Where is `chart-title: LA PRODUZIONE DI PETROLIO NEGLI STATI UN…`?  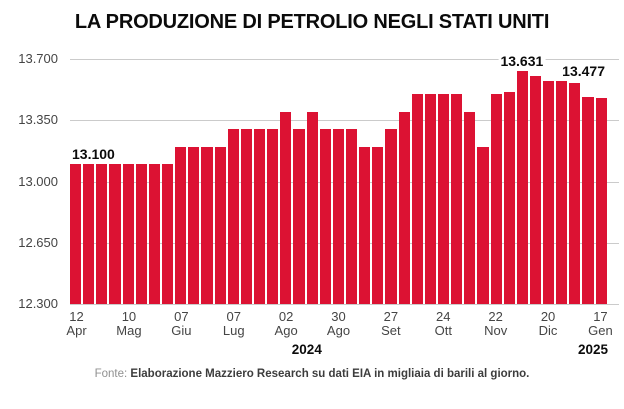 chart-title: LA PRODUZIONE DI PETROLIO NEGLI STATI UN… is located at coordinates (312, 22).